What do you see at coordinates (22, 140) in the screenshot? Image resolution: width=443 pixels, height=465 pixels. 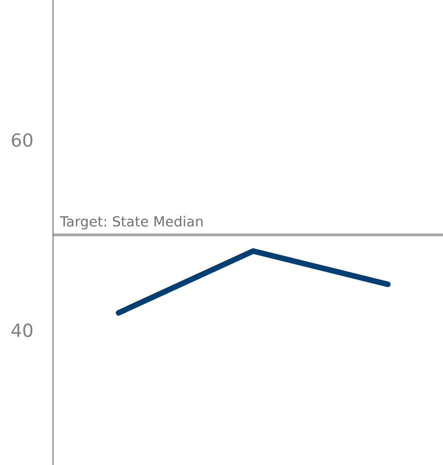 I see `y-tick-label: 60` at bounding box center [22, 140].